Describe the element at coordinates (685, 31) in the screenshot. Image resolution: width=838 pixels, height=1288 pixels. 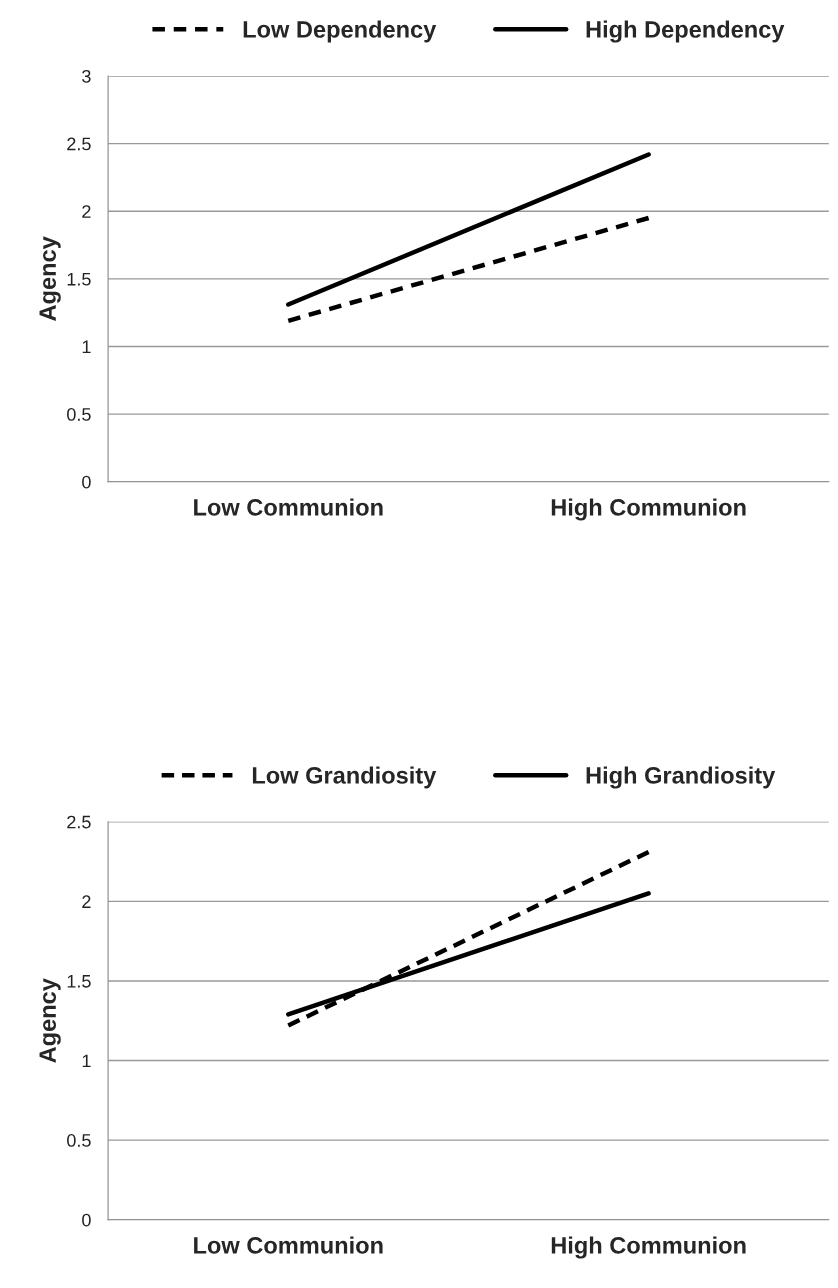
I see `legend-label: High Dependency` at that location.